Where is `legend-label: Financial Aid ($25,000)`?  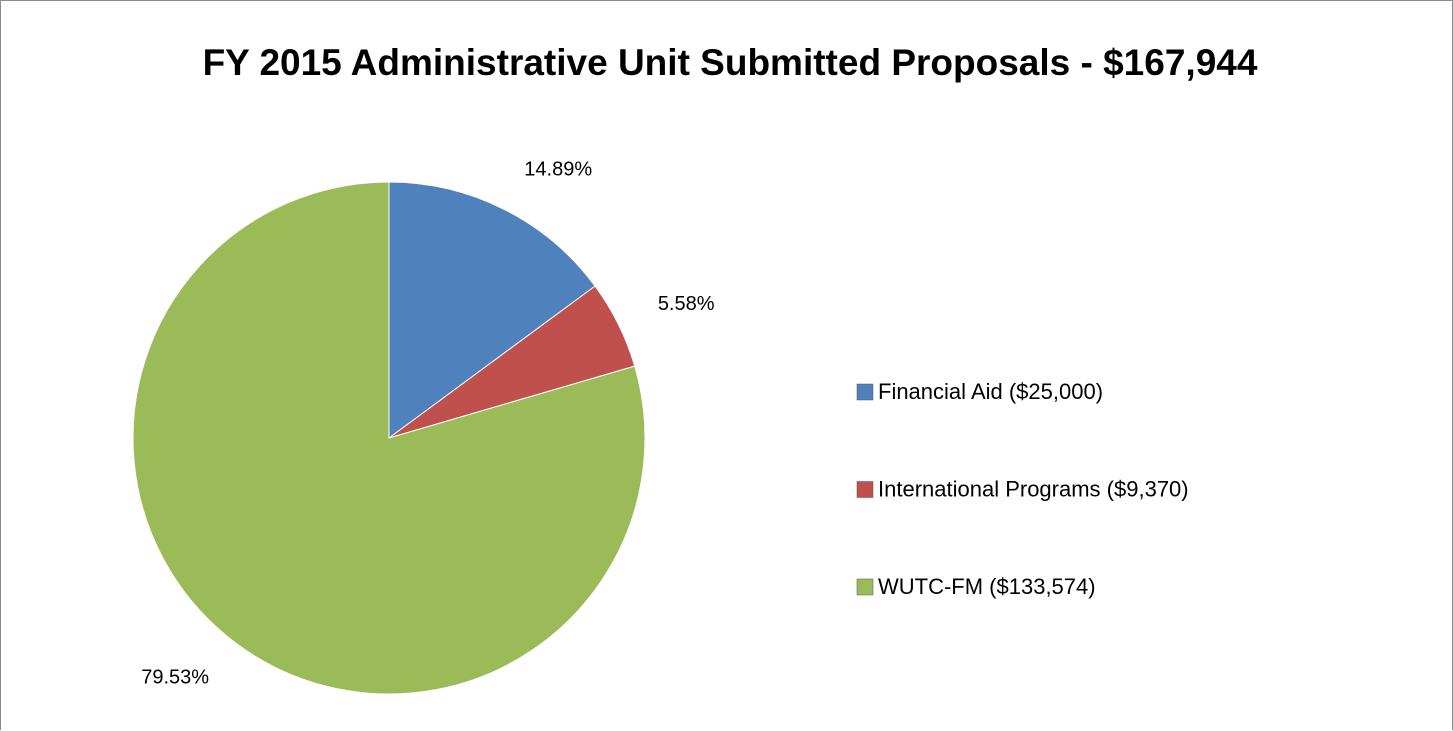
legend-label: Financial Aid ($25,000) is located at coordinates (990, 391).